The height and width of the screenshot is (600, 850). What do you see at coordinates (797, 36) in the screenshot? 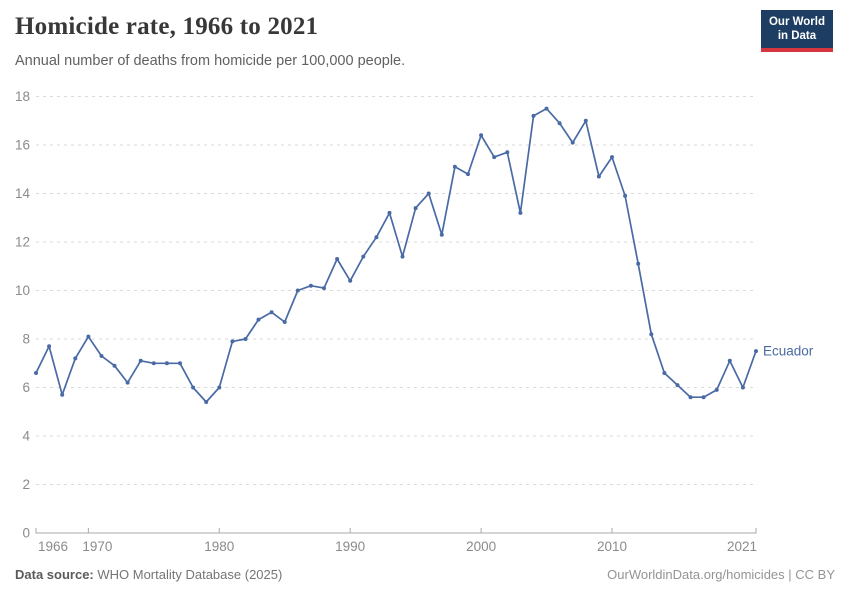
I see `owid-logo-line2: in Data` at bounding box center [797, 36].